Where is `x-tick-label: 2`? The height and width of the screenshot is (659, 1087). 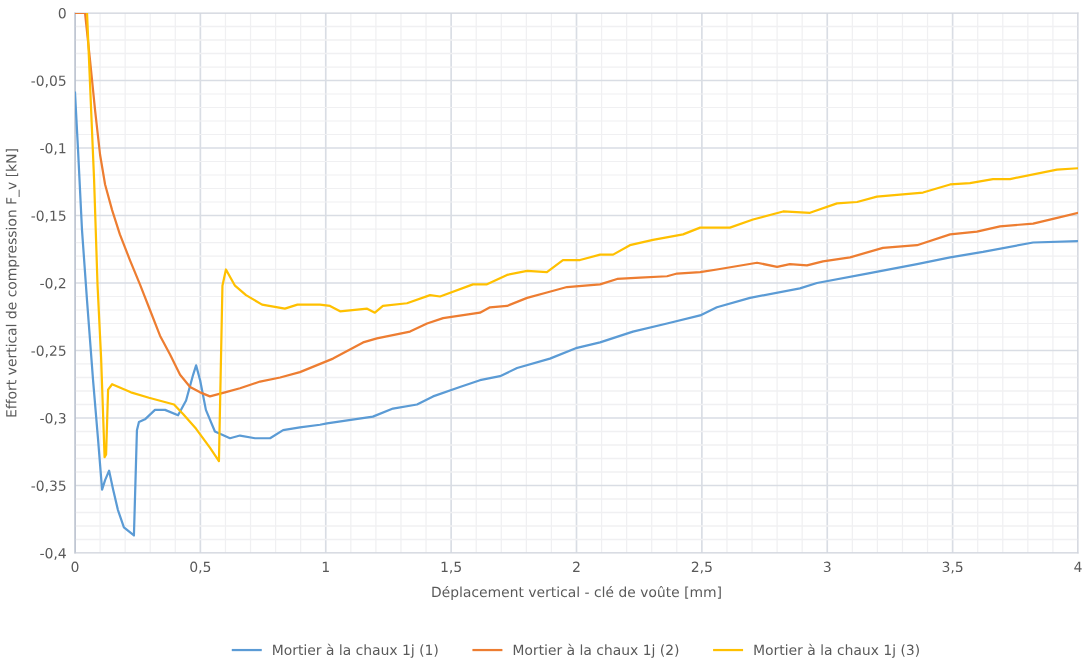 x-tick-label: 2 is located at coordinates (576, 566).